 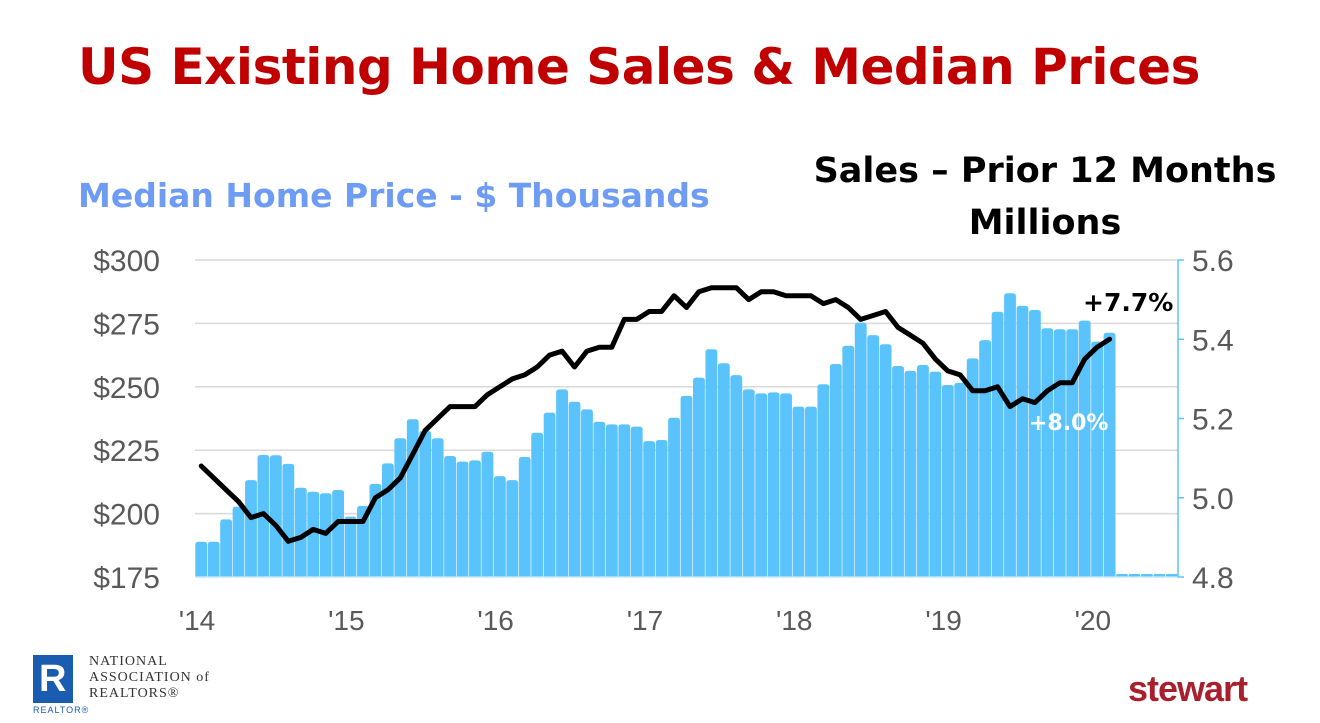 What do you see at coordinates (1213, 340) in the screenshot?
I see `right-tick-label: 5.4` at bounding box center [1213, 340].